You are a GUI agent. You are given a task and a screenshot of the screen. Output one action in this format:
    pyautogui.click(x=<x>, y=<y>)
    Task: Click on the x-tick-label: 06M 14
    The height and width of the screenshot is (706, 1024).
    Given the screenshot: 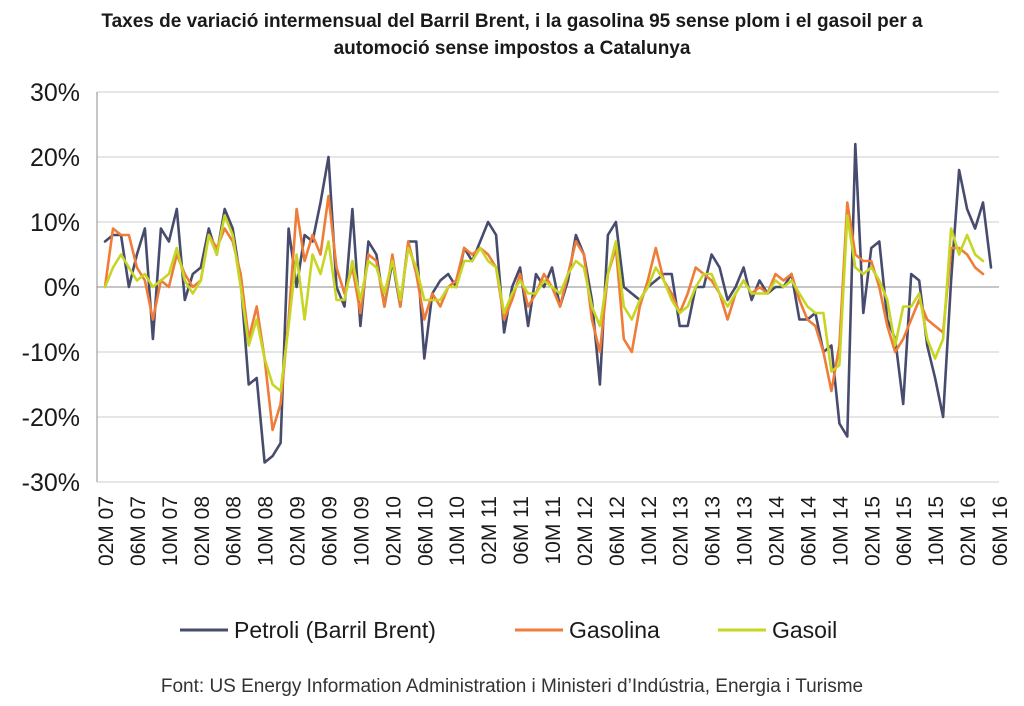 What is the action you would take?
    pyautogui.click(x=808, y=531)
    